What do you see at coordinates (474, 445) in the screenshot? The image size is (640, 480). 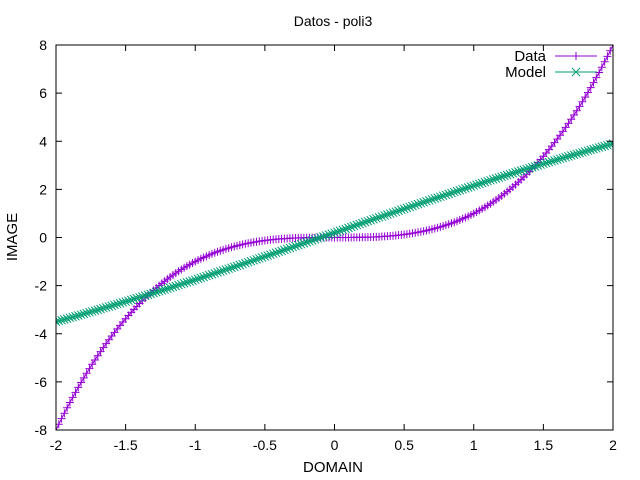 I see `x-tick-label: 1` at bounding box center [474, 445].